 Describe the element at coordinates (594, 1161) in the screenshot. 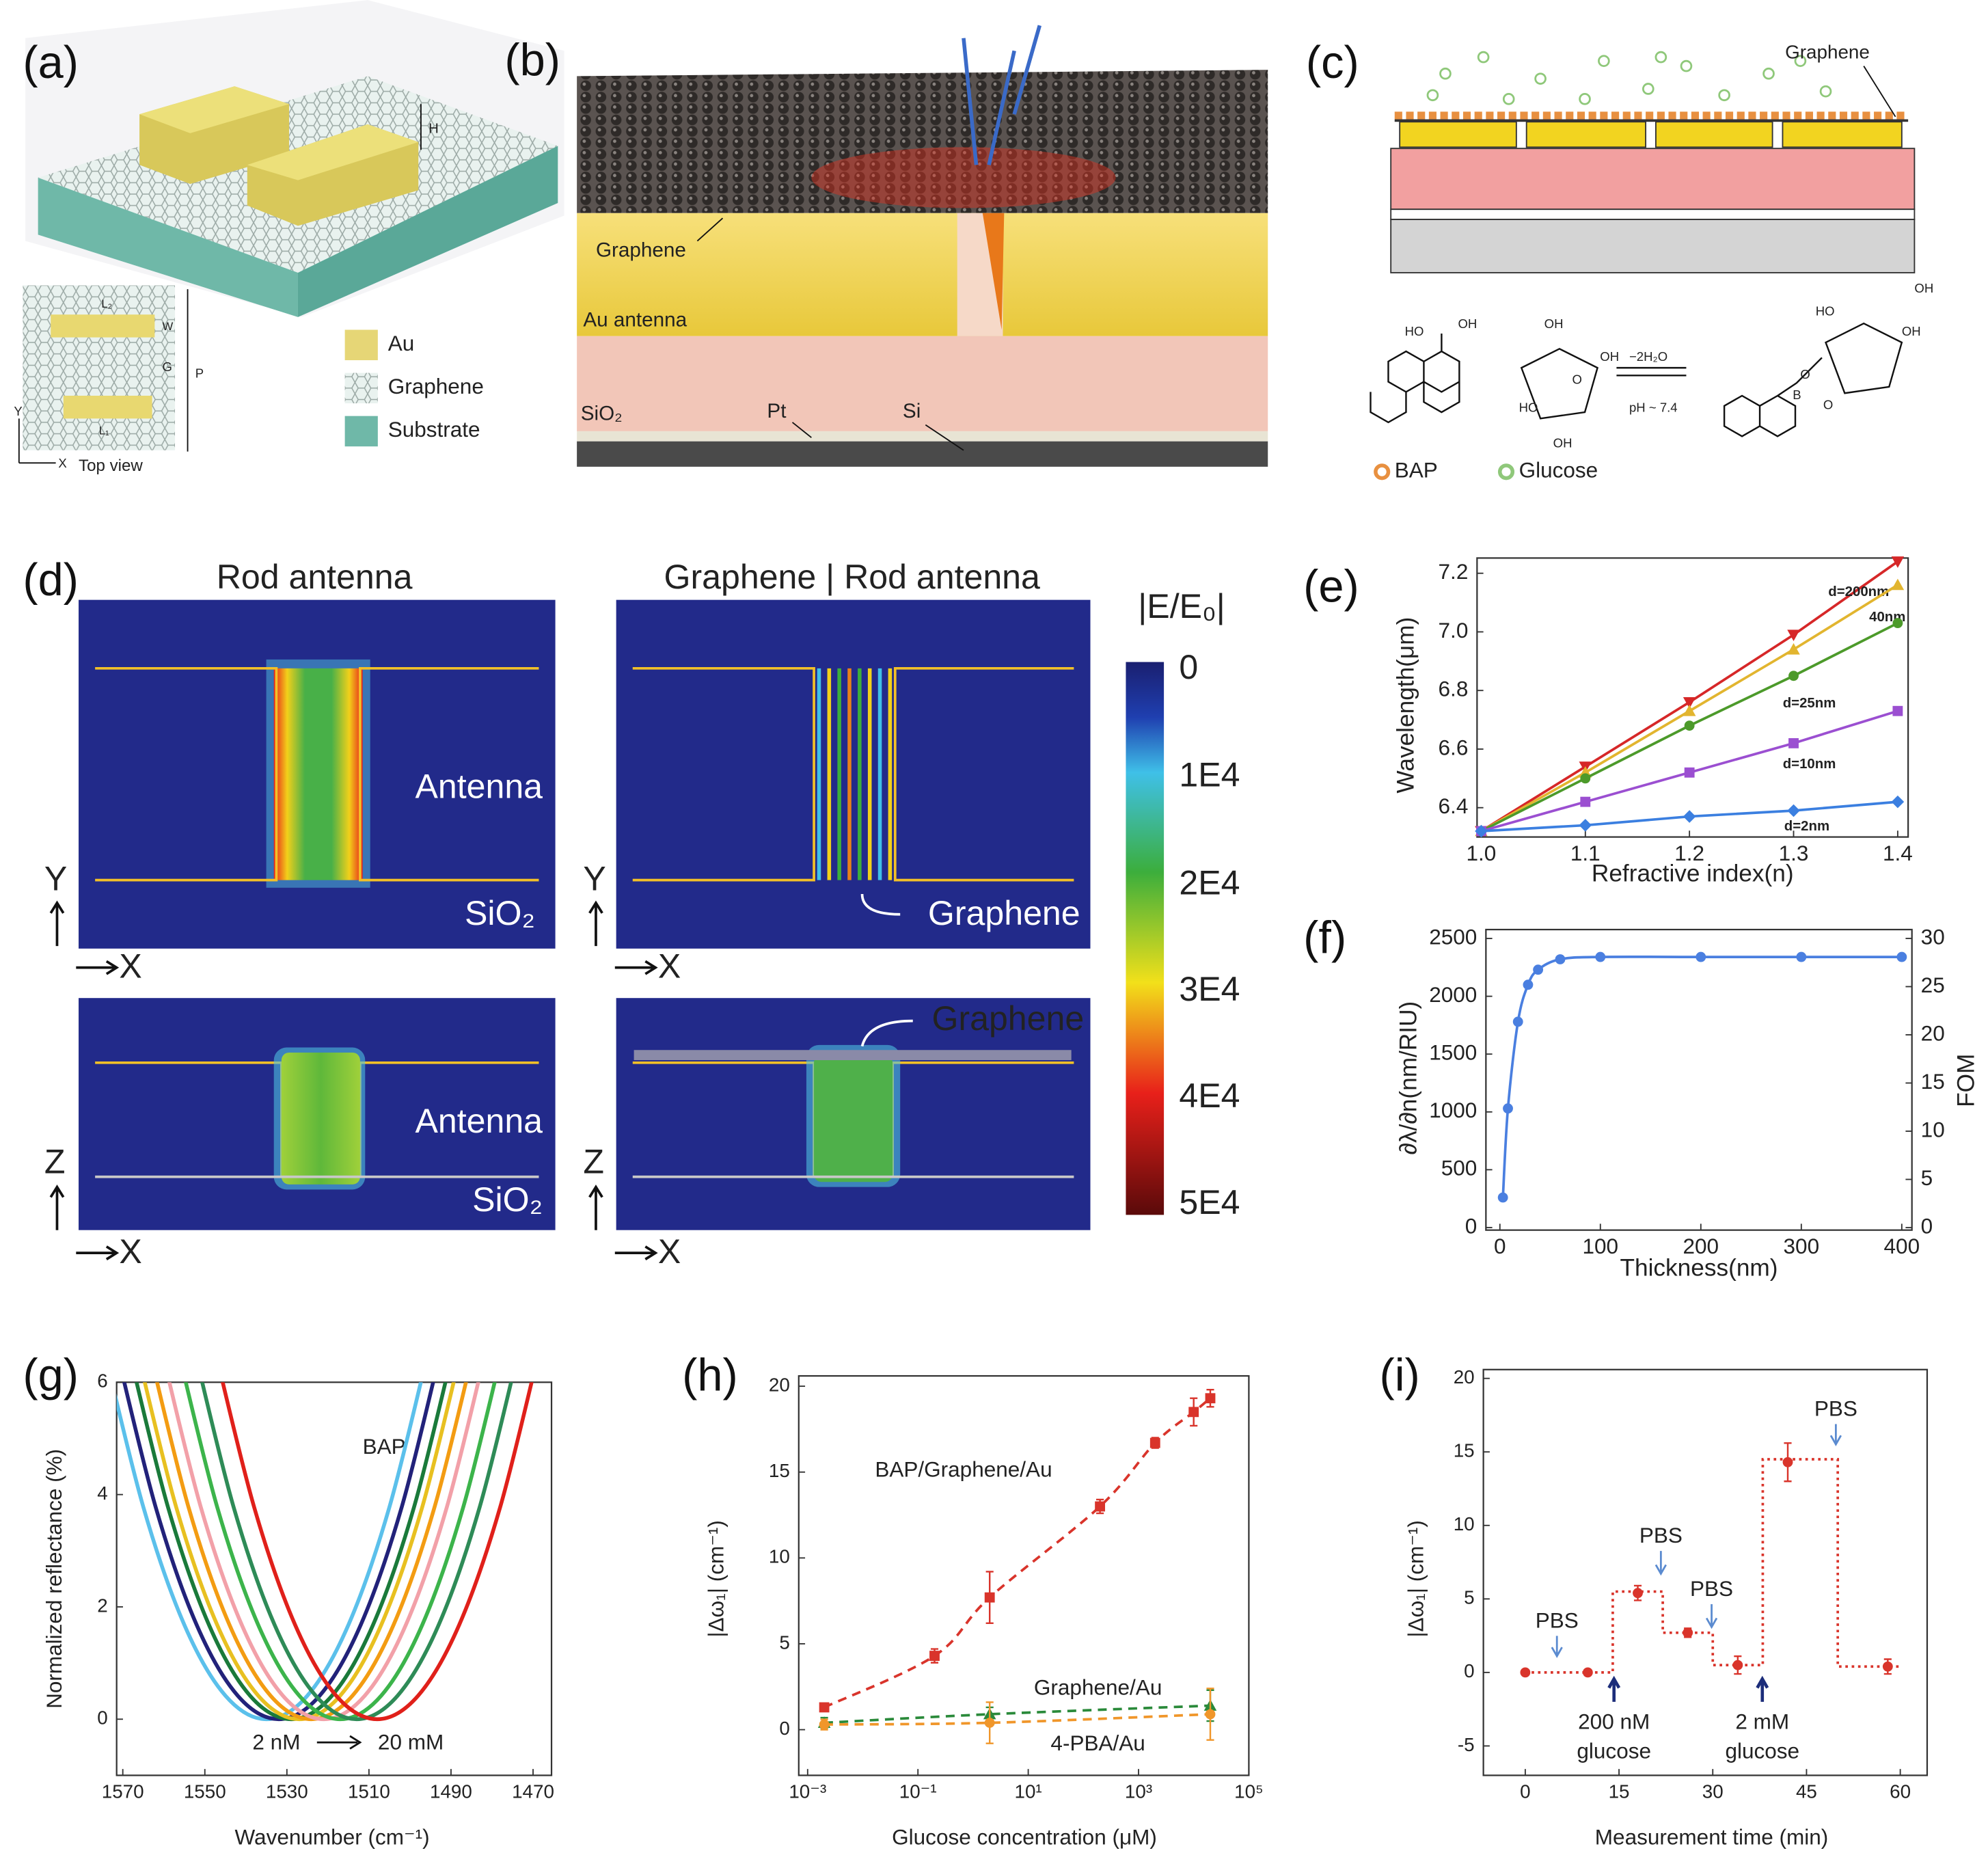

I see `axis-letter: Z` at that location.